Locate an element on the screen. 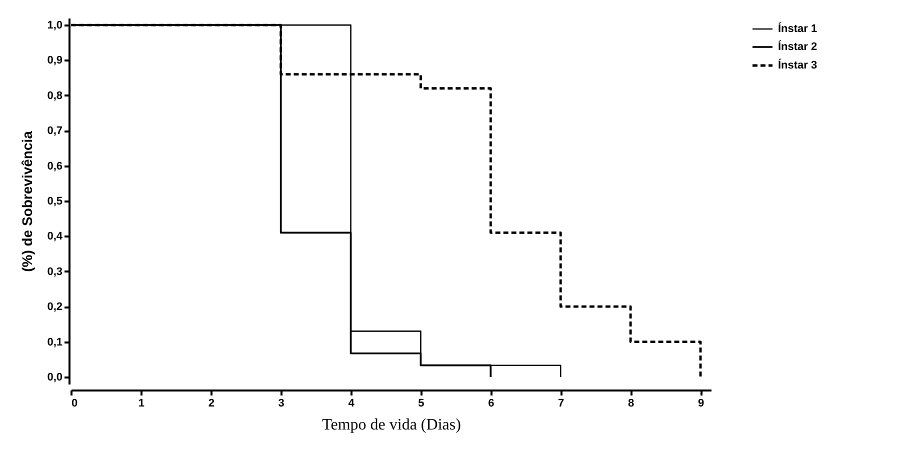 This screenshot has width=900, height=457. x-tick-label: 2 is located at coordinates (211, 404).